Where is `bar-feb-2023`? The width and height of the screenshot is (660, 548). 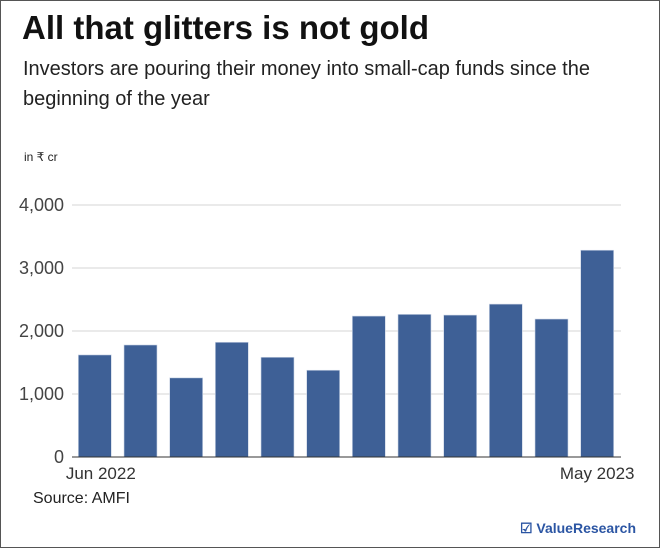
bar-feb-2023 is located at coordinates (460, 386).